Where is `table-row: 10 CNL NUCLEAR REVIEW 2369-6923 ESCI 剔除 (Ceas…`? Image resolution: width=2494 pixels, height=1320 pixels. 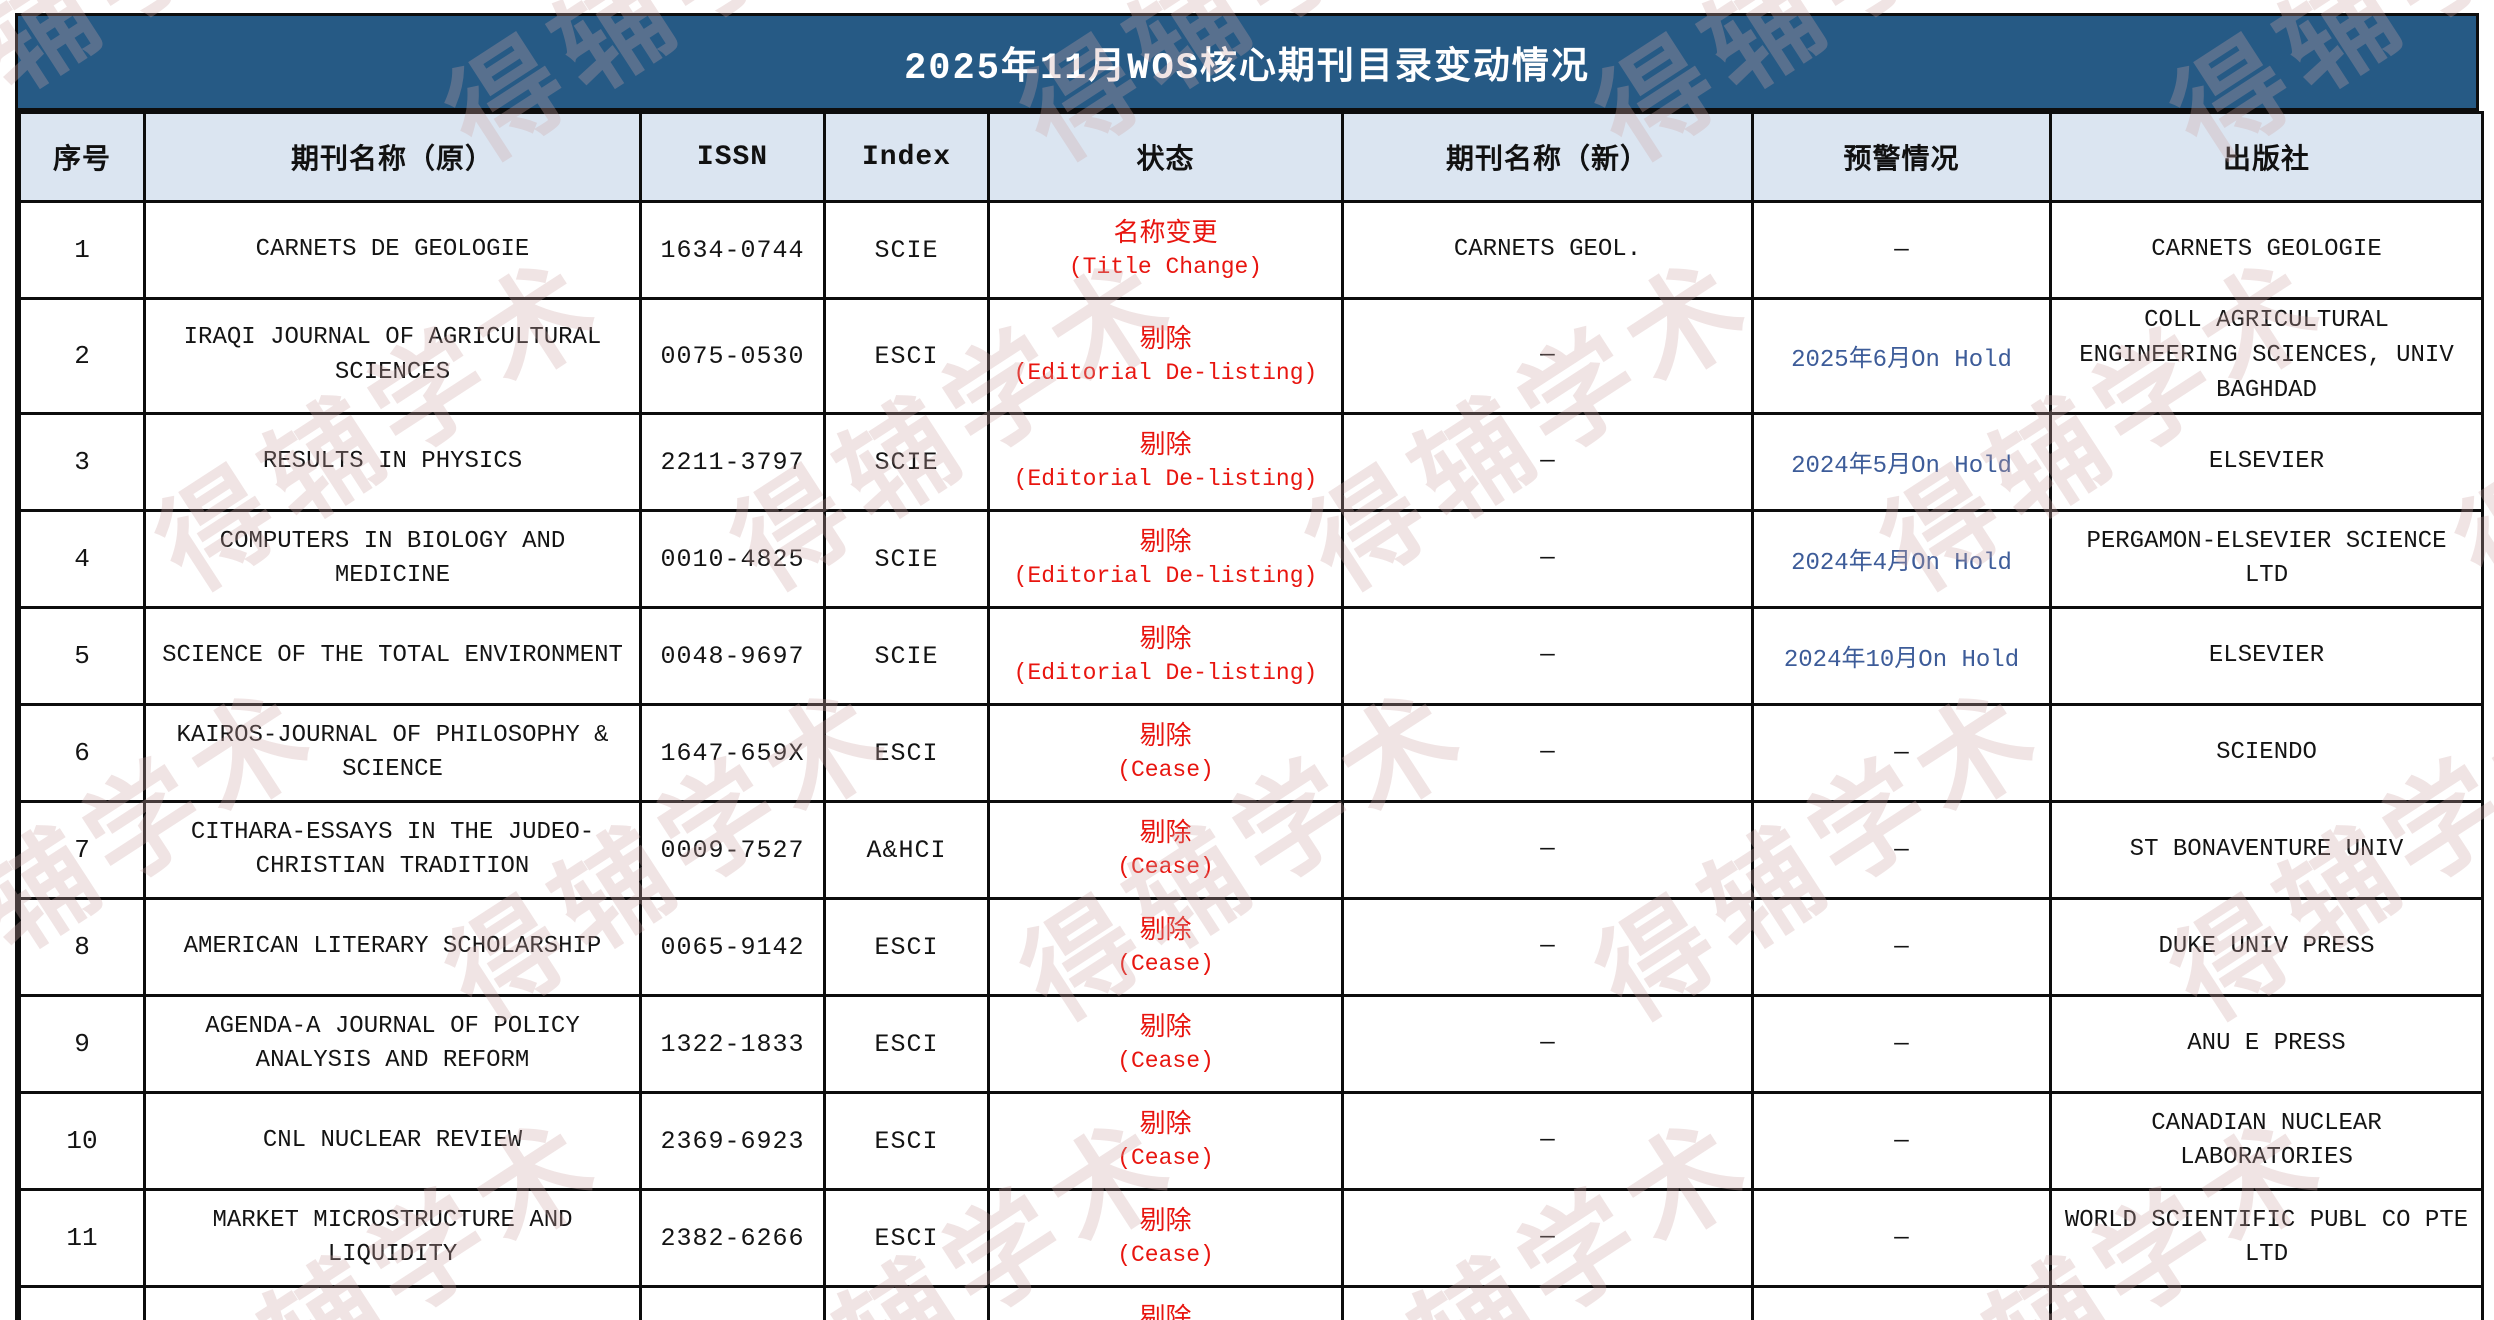
table-row: 10 CNL NUCLEAR REVIEW 2369-6923 ESCI 剔除 (Ceas… is located at coordinates (1251, 1141).